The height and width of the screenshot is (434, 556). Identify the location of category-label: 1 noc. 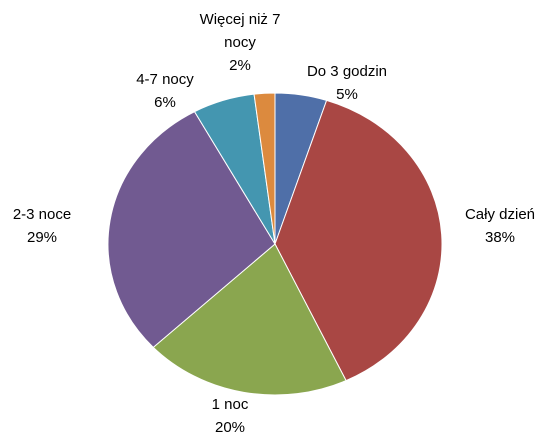
(230, 404).